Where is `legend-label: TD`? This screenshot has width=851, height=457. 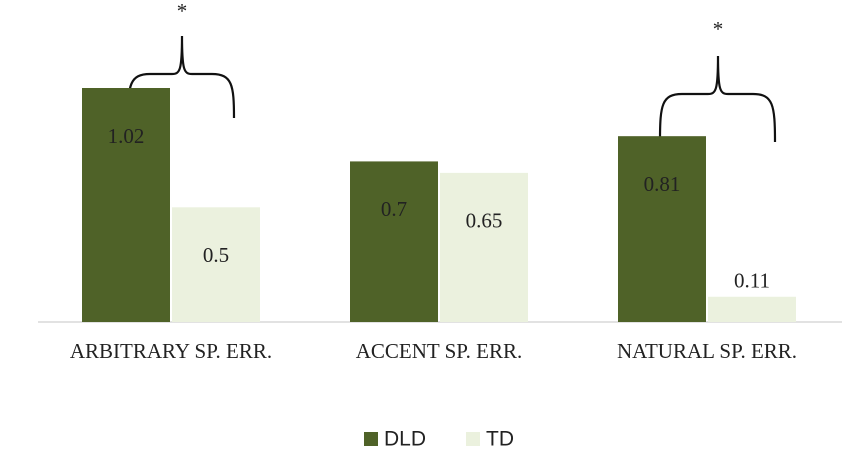 legend-label: TD is located at coordinates (500, 439).